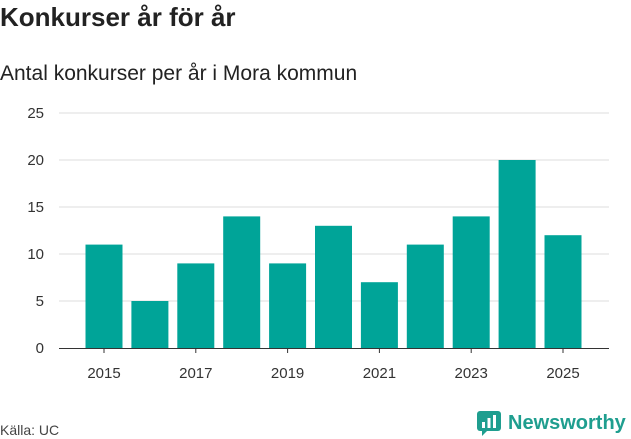 The image size is (631, 439). I want to click on bar-2018, so click(242, 282).